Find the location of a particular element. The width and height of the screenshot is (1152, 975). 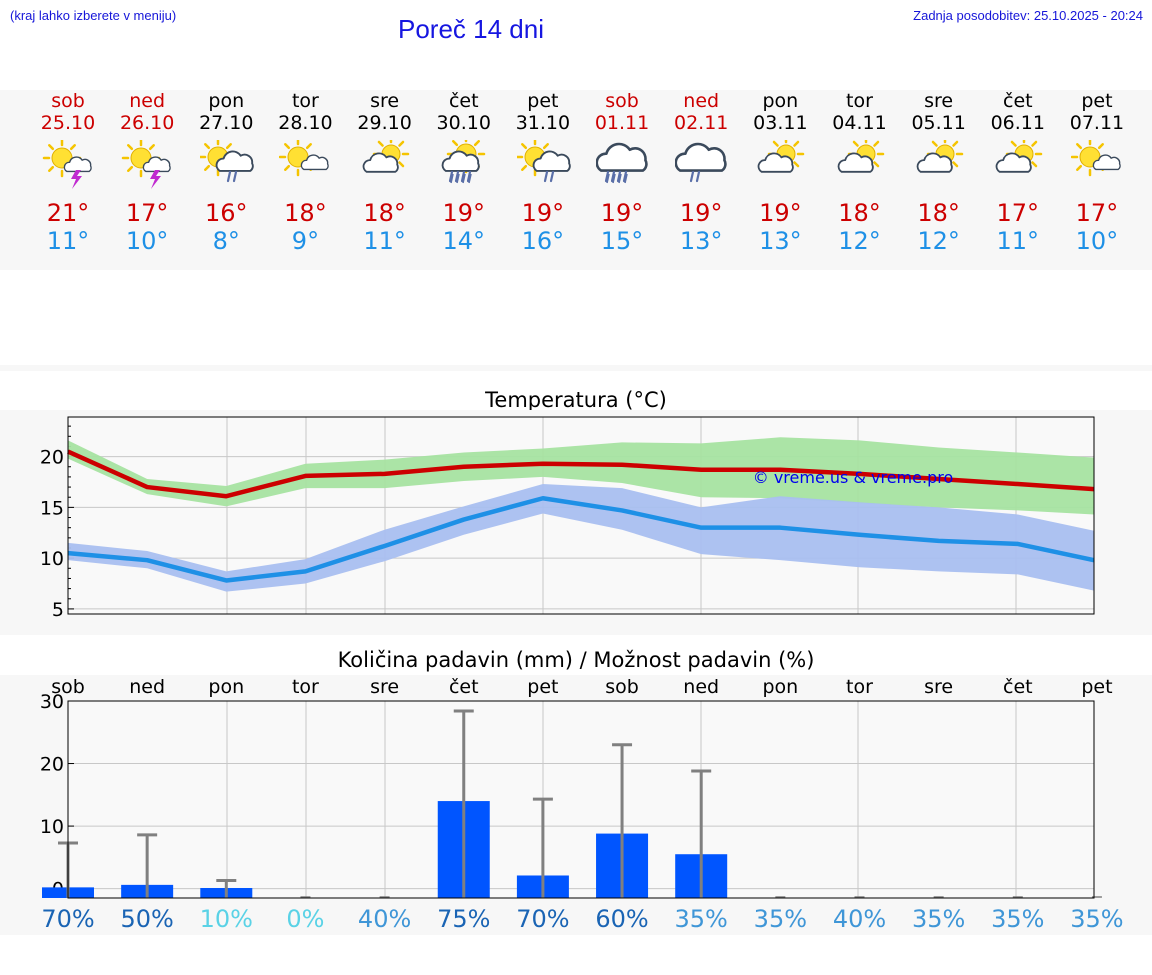

min-temperature: 8° is located at coordinates (226, 241).